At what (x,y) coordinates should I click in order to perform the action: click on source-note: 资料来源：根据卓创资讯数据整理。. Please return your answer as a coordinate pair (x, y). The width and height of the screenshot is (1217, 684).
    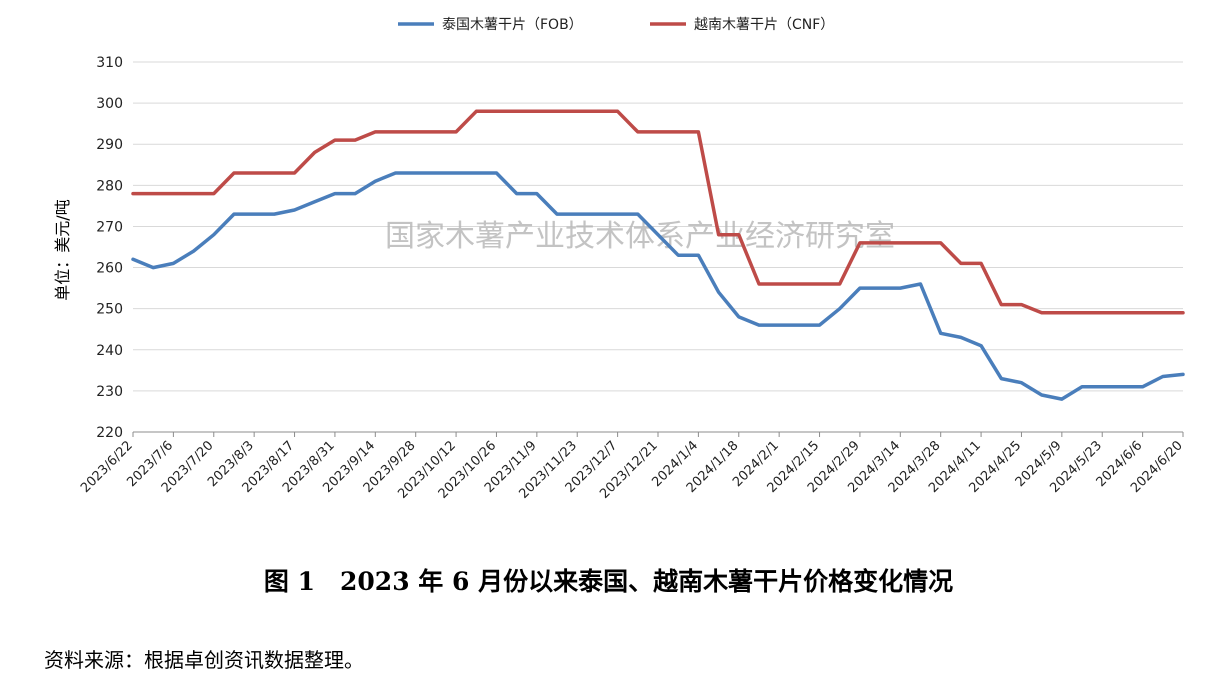
    Looking at the image, I should click on (204, 660).